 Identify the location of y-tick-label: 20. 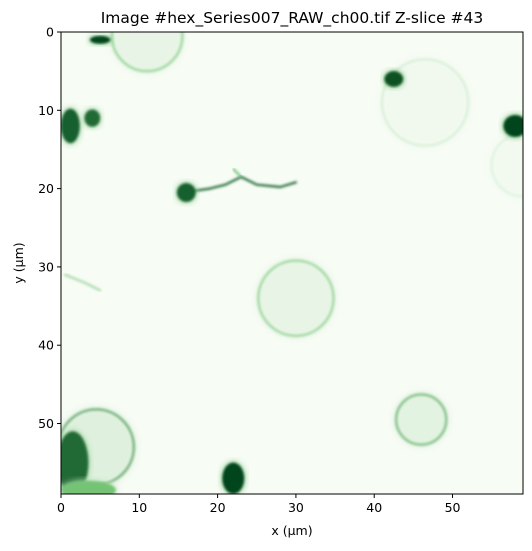
(46, 188).